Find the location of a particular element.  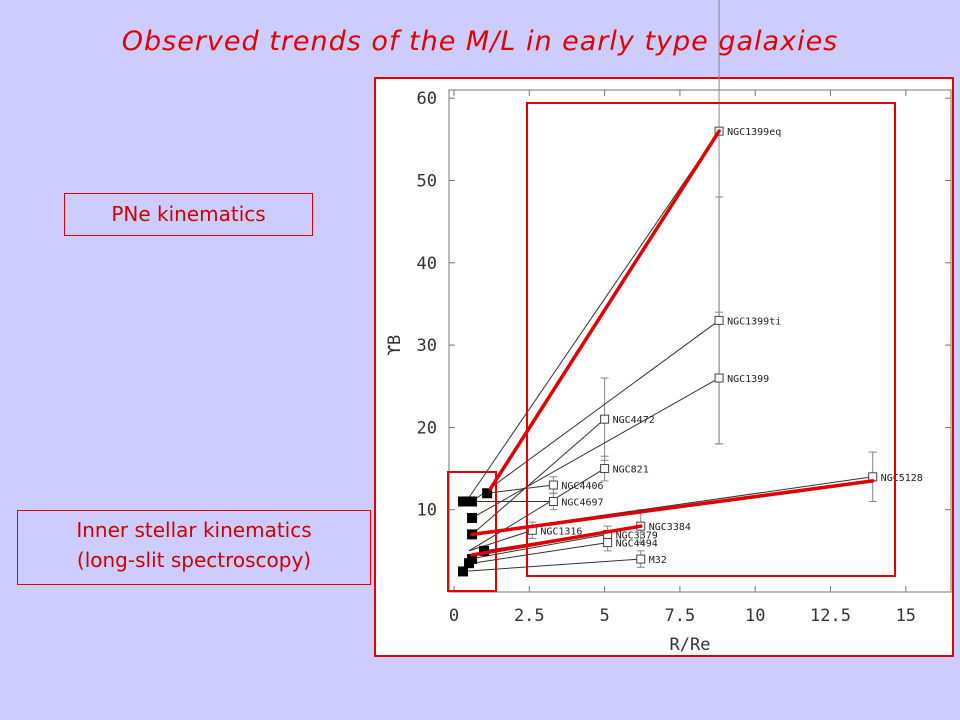

series-label-ngc3384: NGC3384 is located at coordinates (670, 527).